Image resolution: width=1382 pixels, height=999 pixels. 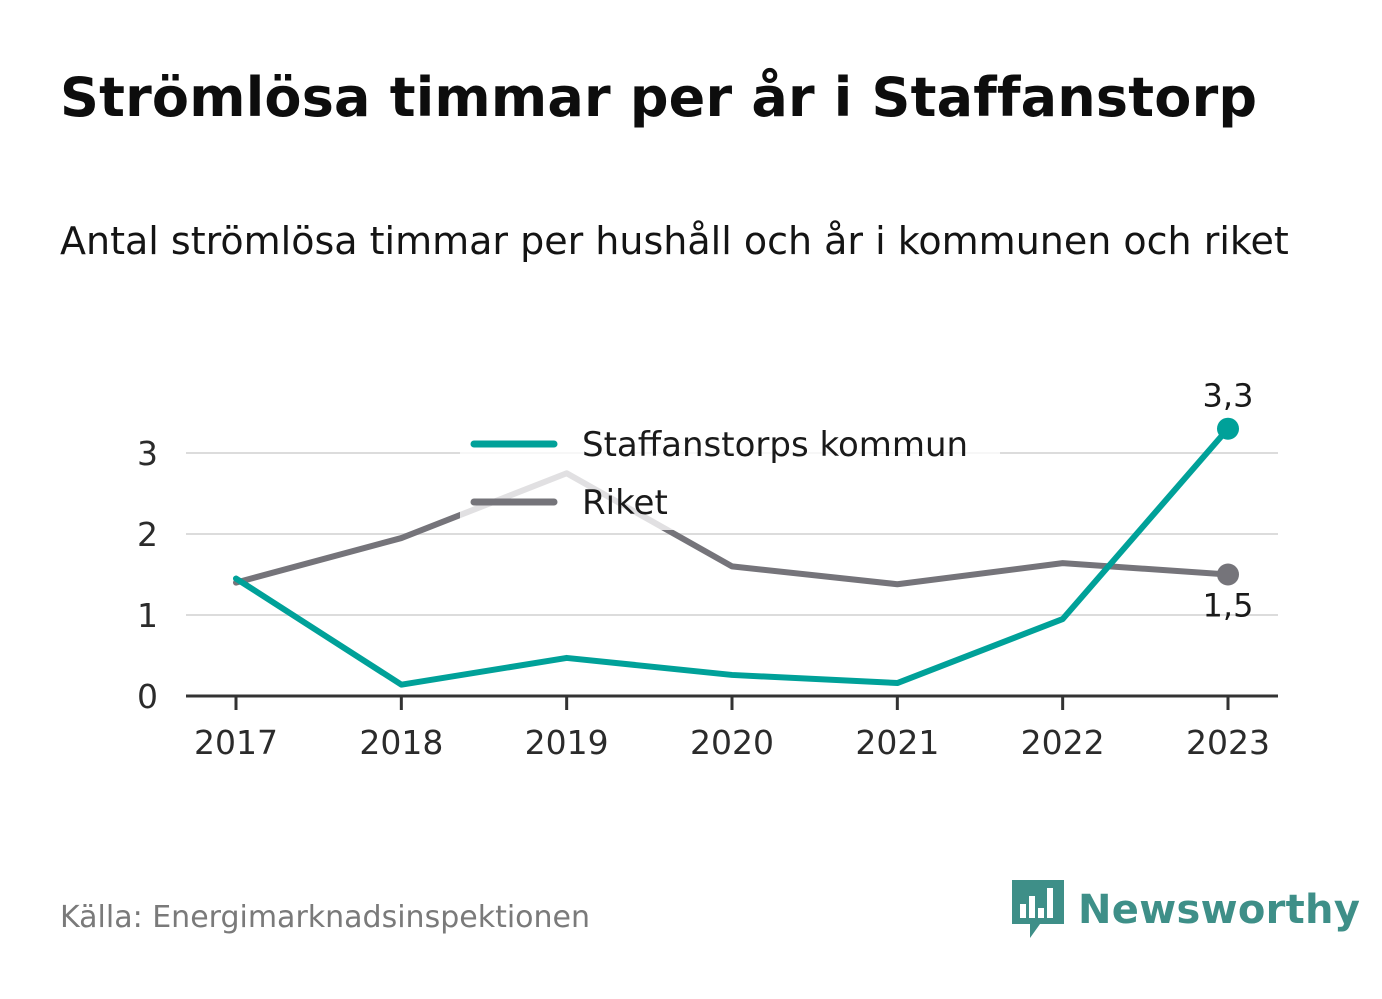 What do you see at coordinates (147, 615) in the screenshot?
I see `y-tick-label: 1` at bounding box center [147, 615].